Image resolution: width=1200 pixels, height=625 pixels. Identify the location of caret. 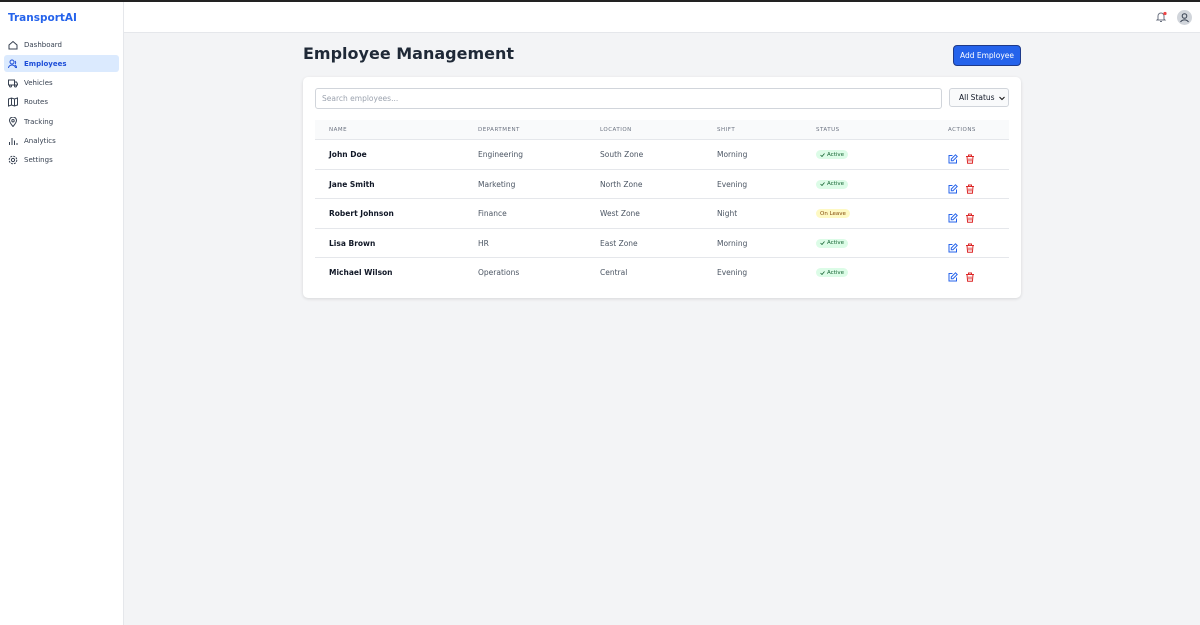
(1002, 98).